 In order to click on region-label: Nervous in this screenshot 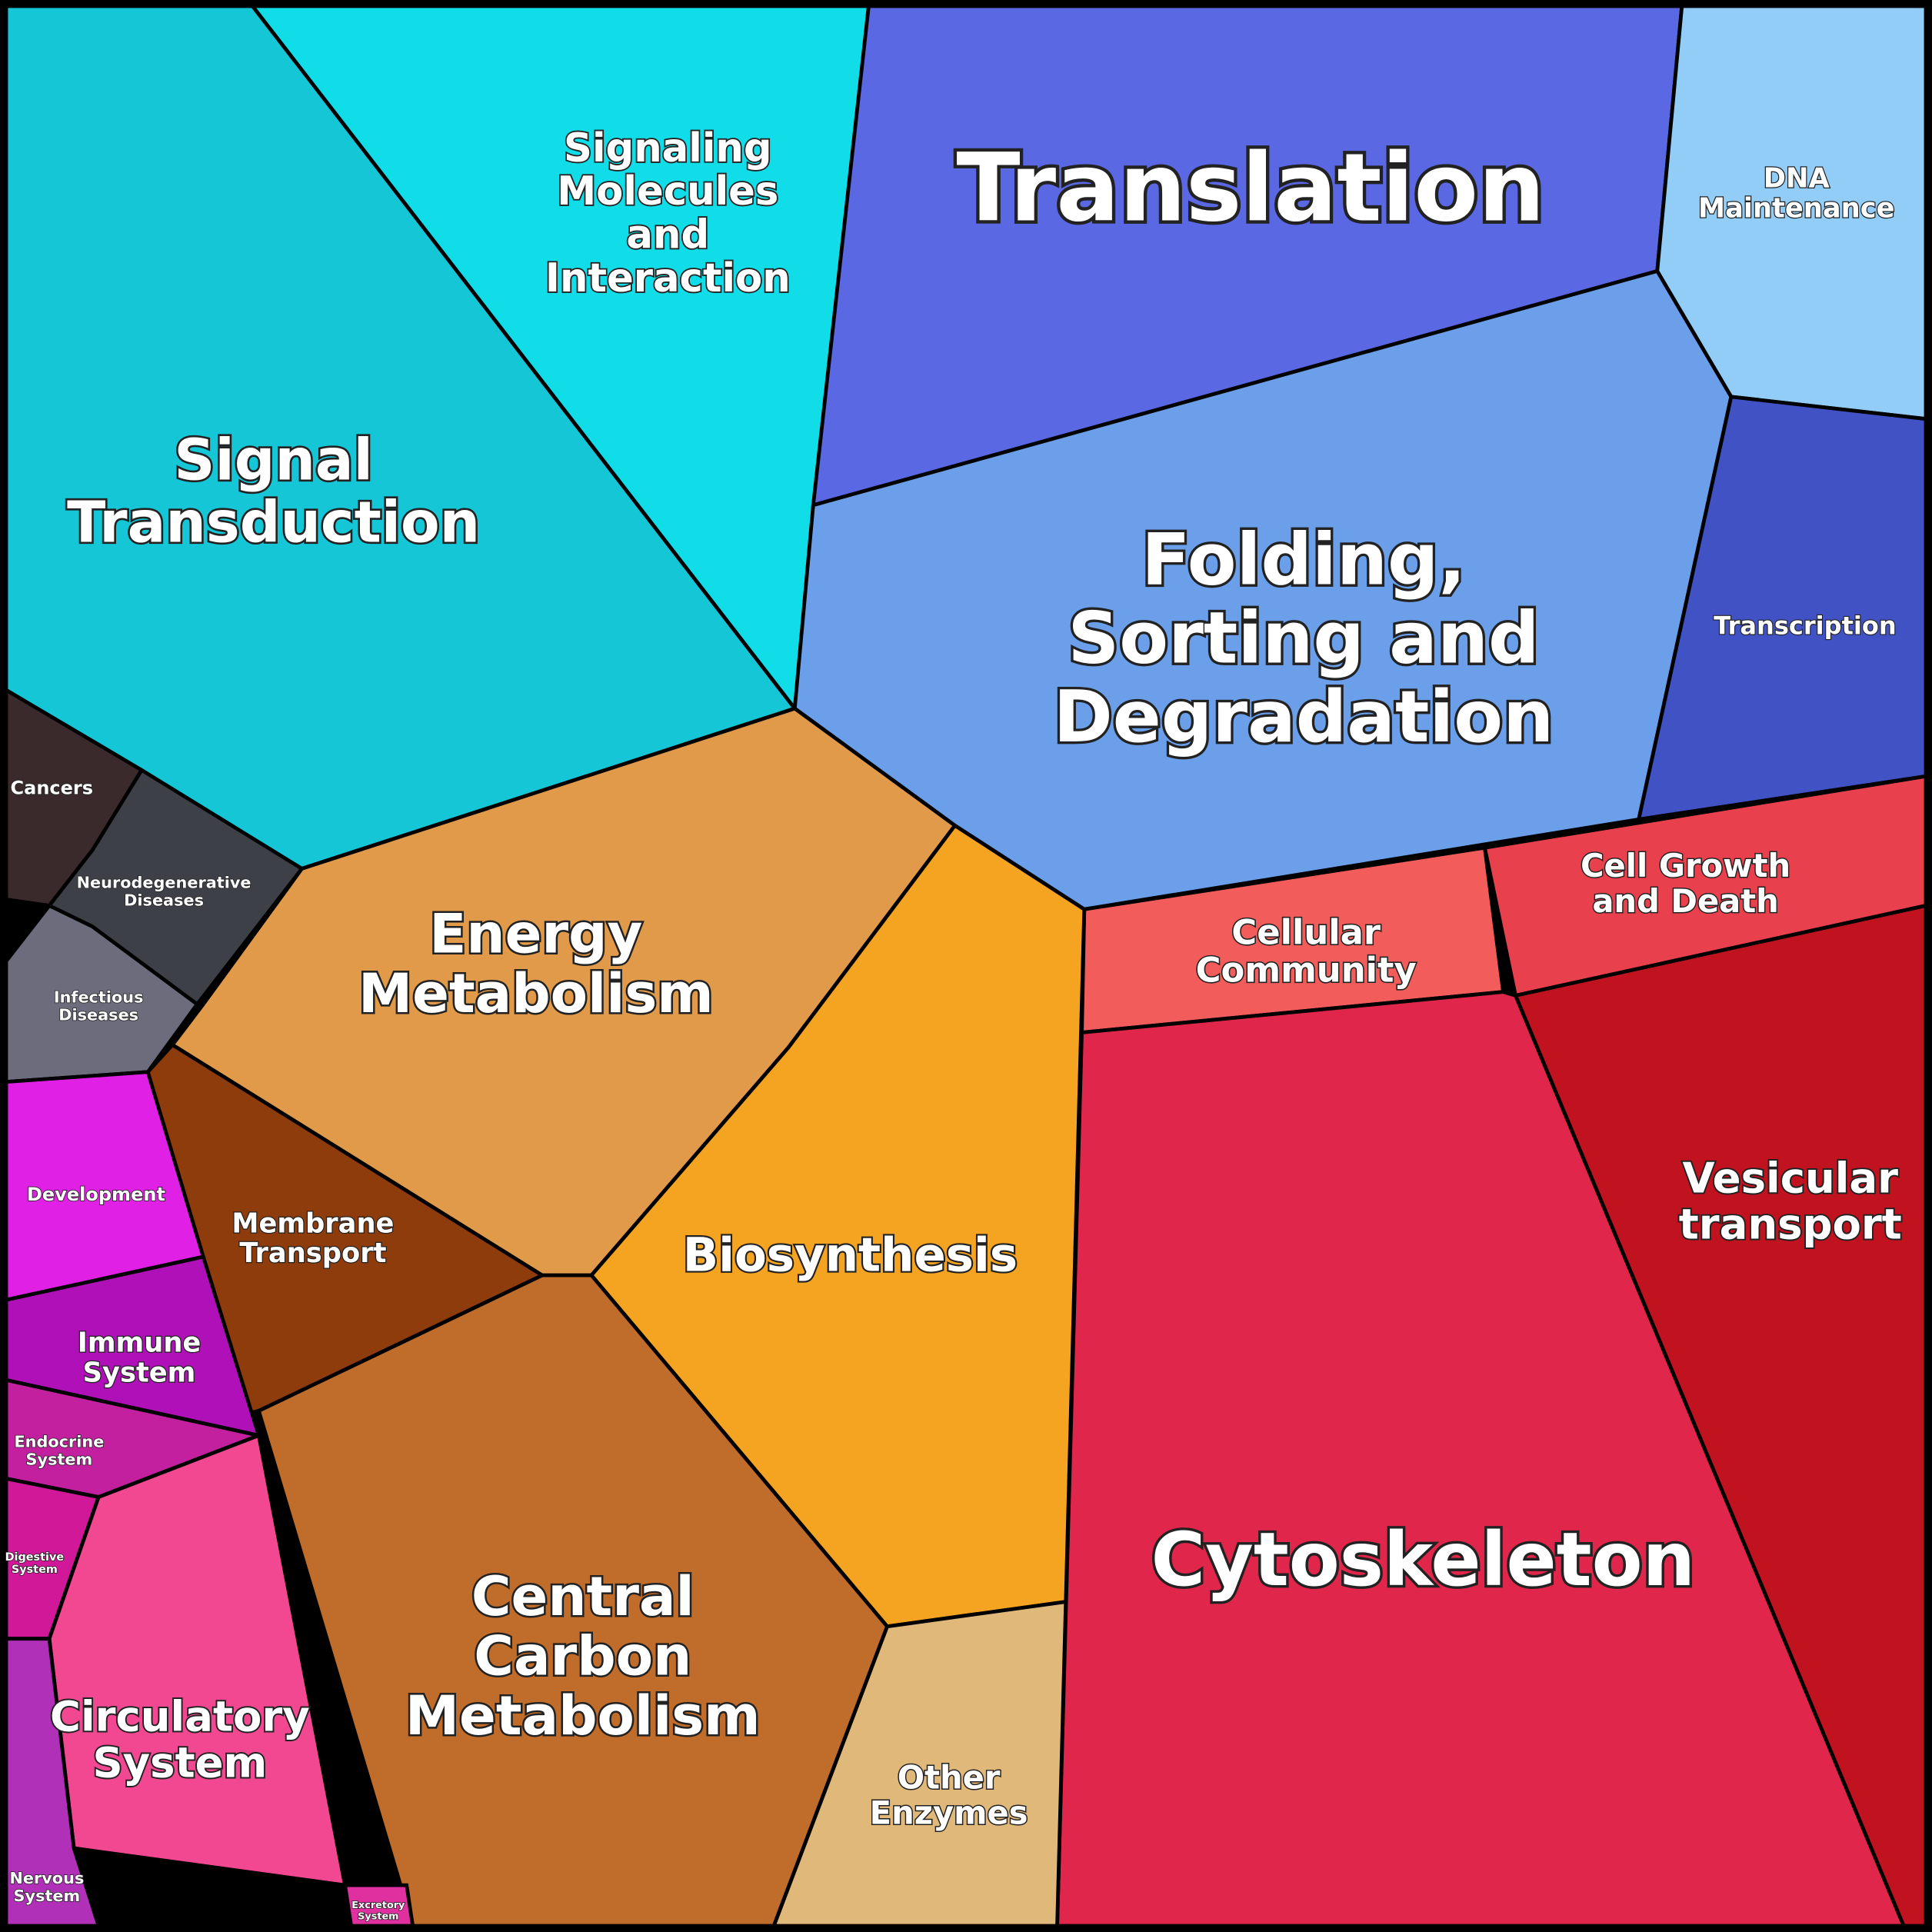, I will do `click(46, 1878)`.